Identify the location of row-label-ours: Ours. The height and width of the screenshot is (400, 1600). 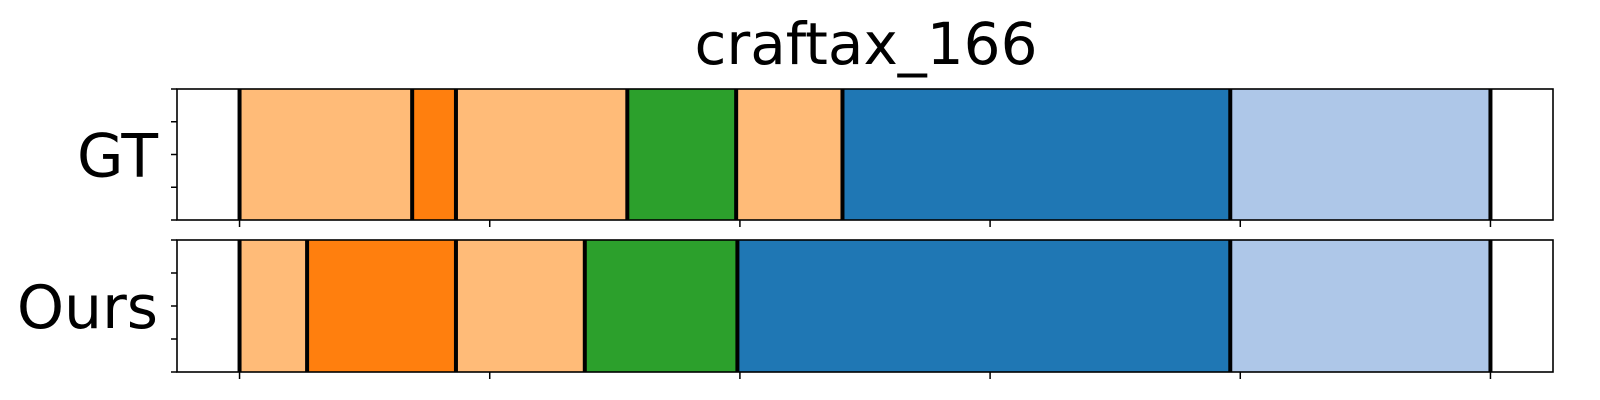
(87, 308).